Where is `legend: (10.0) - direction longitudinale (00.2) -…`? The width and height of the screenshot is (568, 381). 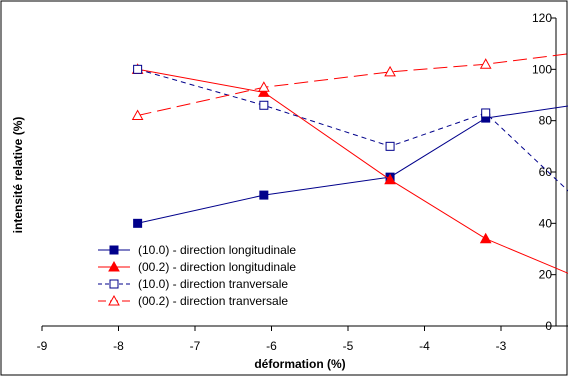 legend: (10.0) - direction longitudinale (00.2) -… is located at coordinates (197, 275).